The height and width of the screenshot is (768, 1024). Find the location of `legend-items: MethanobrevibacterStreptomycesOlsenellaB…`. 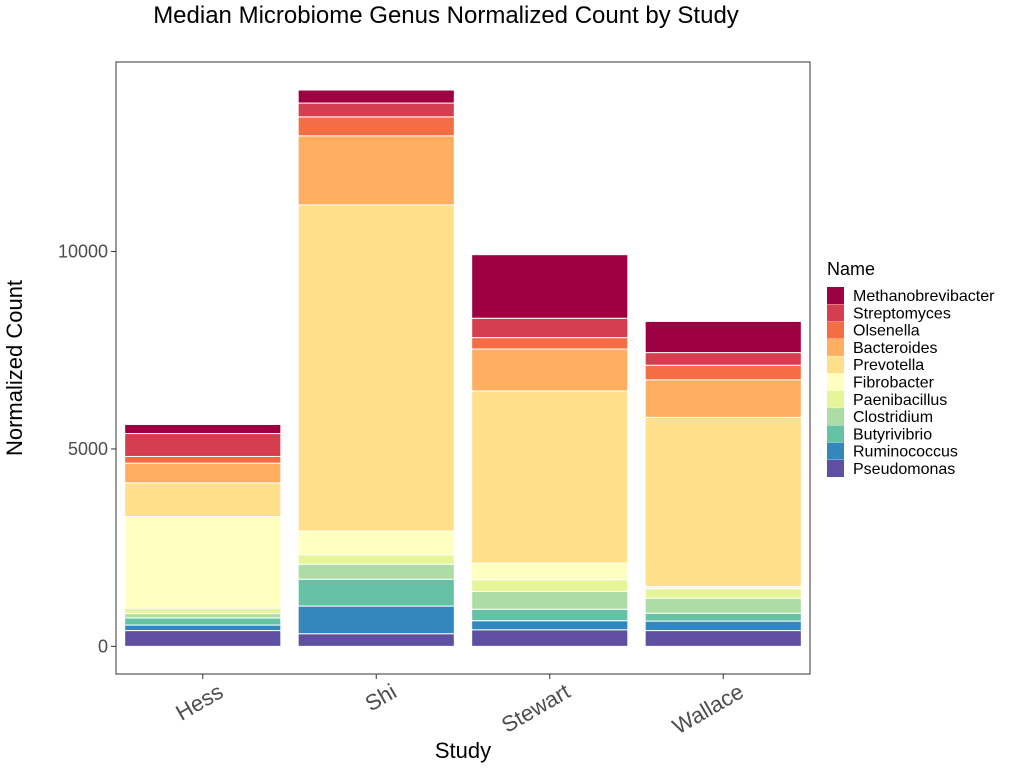

legend-items: MethanobrevibacterStreptomycesOlsenellaB… is located at coordinates (911, 382).